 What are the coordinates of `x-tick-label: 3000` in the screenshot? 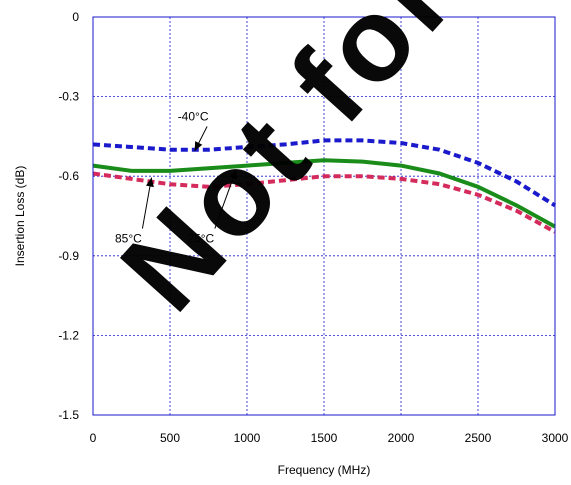 It's located at (555, 438).